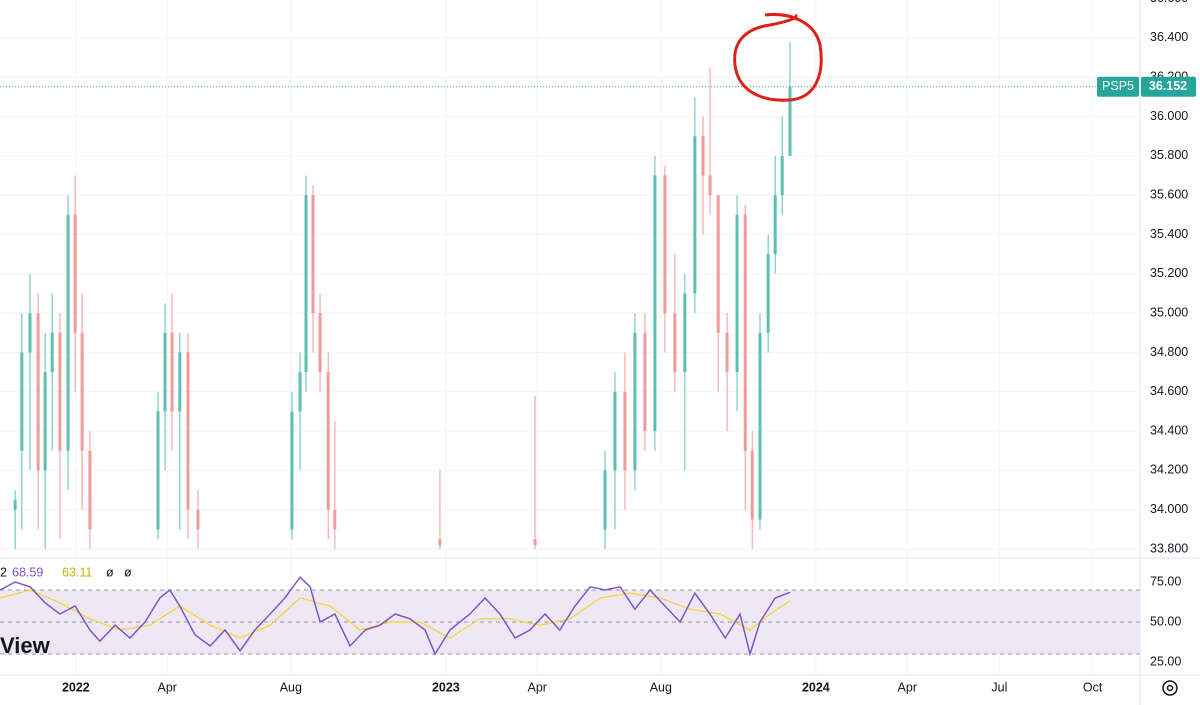 The image size is (1200, 705). Describe the element at coordinates (1093, 687) in the screenshot. I see `x-tick-label: Oct` at that location.